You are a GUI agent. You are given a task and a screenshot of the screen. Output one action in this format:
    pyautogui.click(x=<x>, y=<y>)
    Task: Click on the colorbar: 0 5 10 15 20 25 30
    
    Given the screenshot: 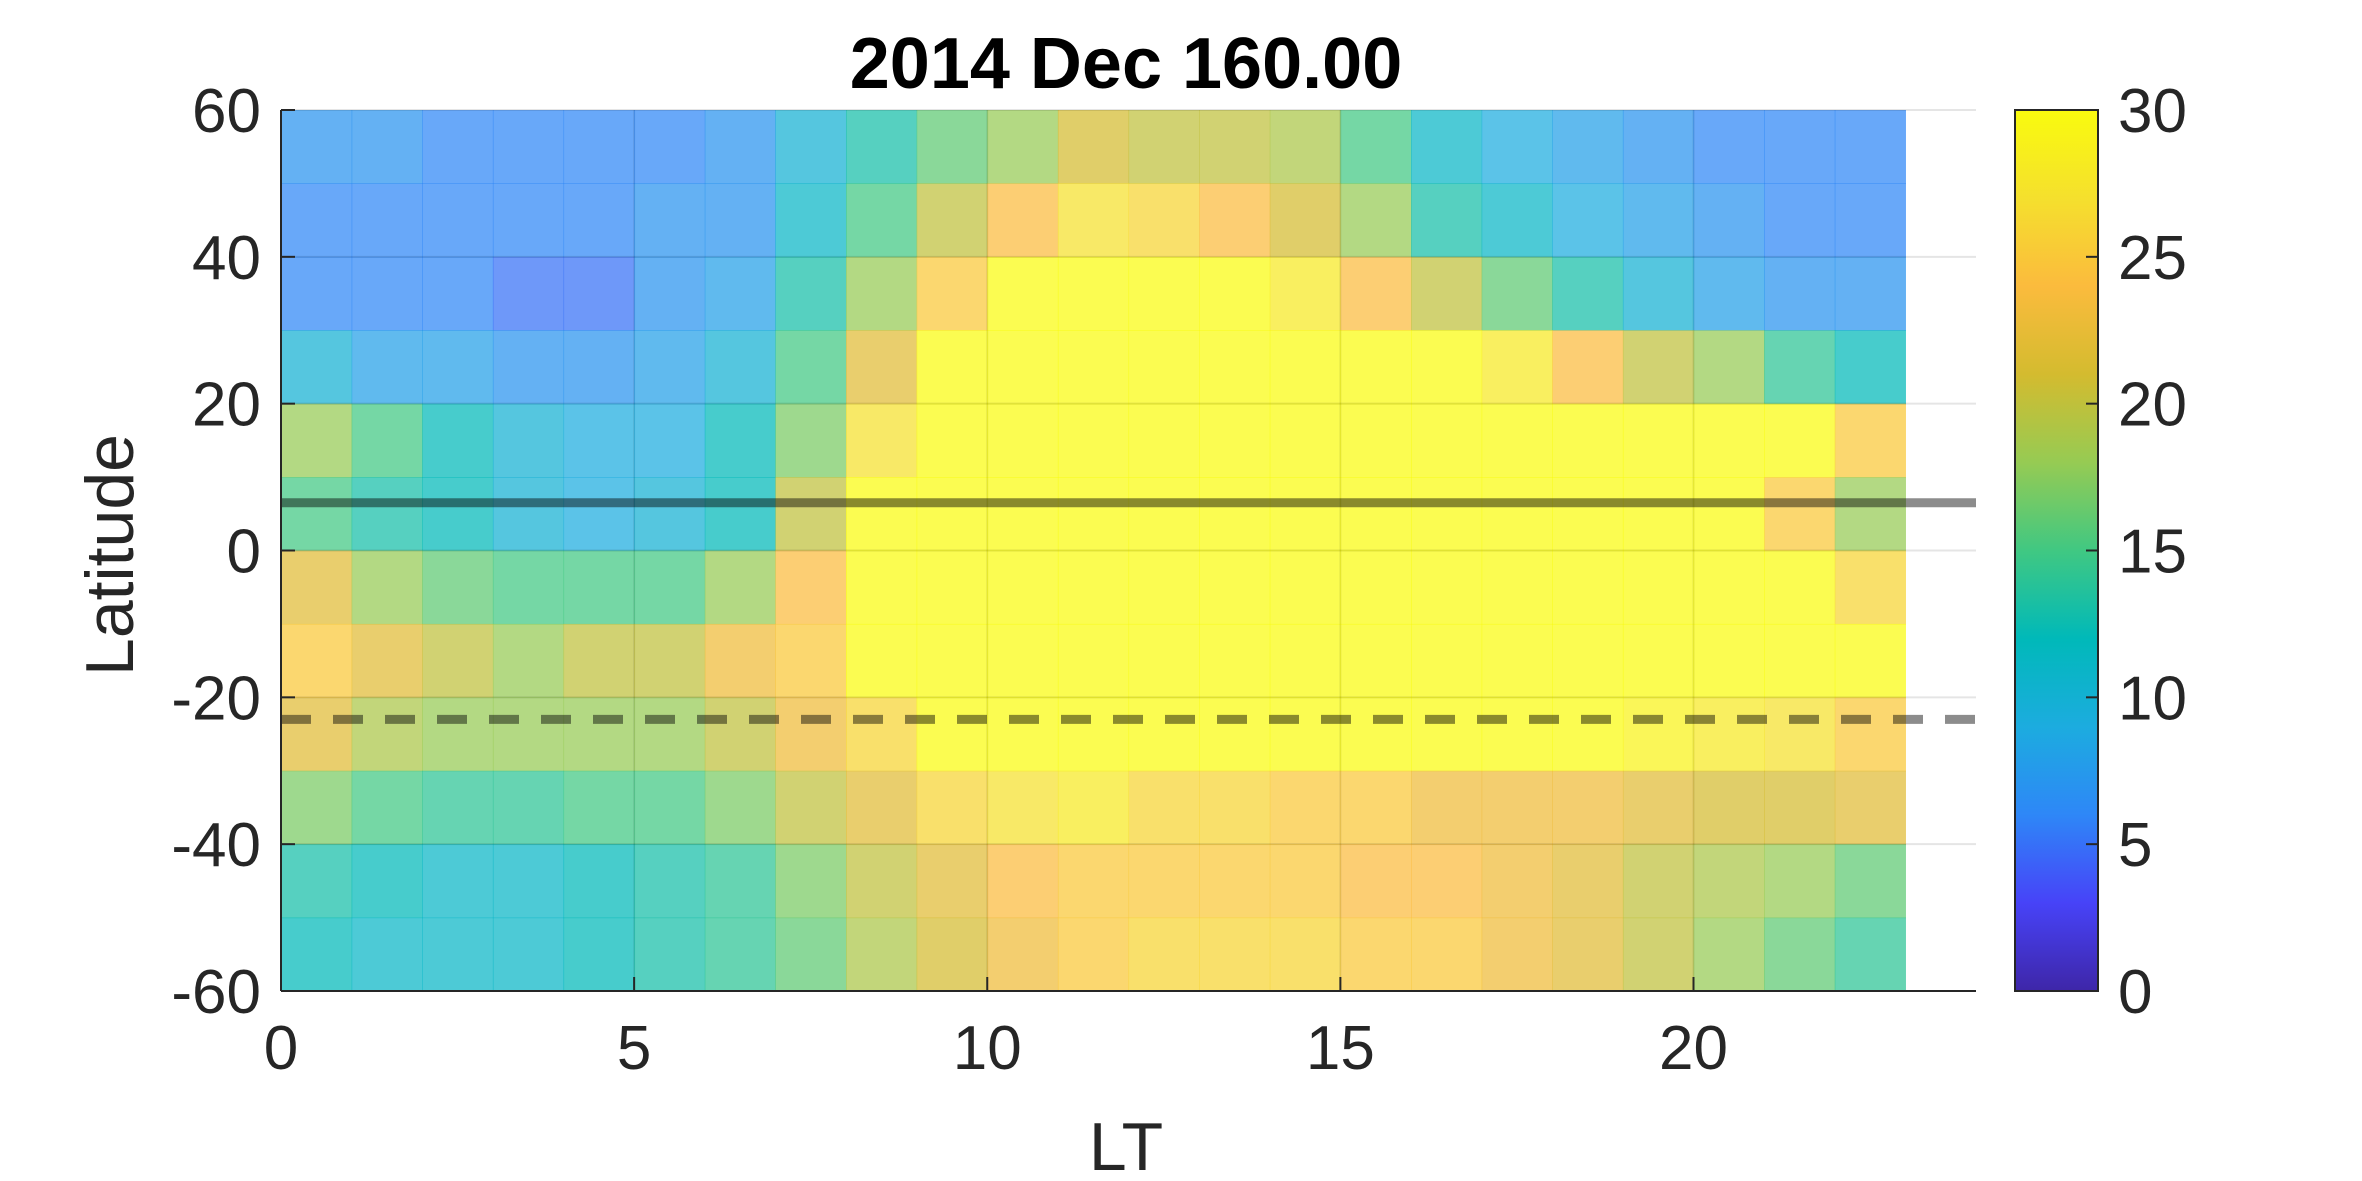 What is the action you would take?
    pyautogui.click(x=2100, y=552)
    